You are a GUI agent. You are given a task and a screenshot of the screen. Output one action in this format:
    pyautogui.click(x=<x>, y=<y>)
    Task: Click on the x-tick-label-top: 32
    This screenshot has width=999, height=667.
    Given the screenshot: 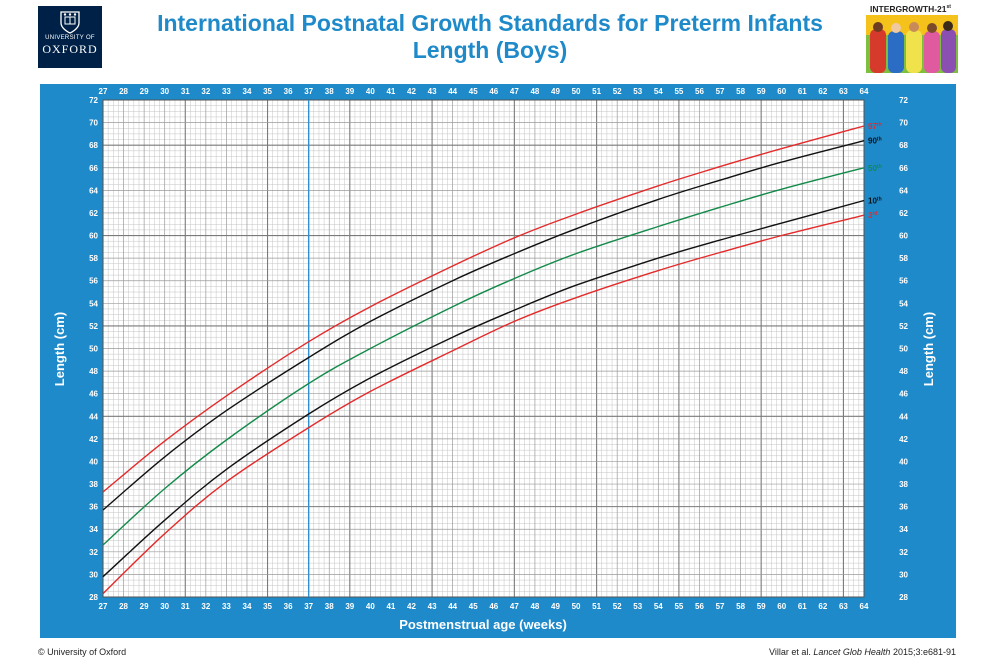 What is the action you would take?
    pyautogui.click(x=205, y=91)
    